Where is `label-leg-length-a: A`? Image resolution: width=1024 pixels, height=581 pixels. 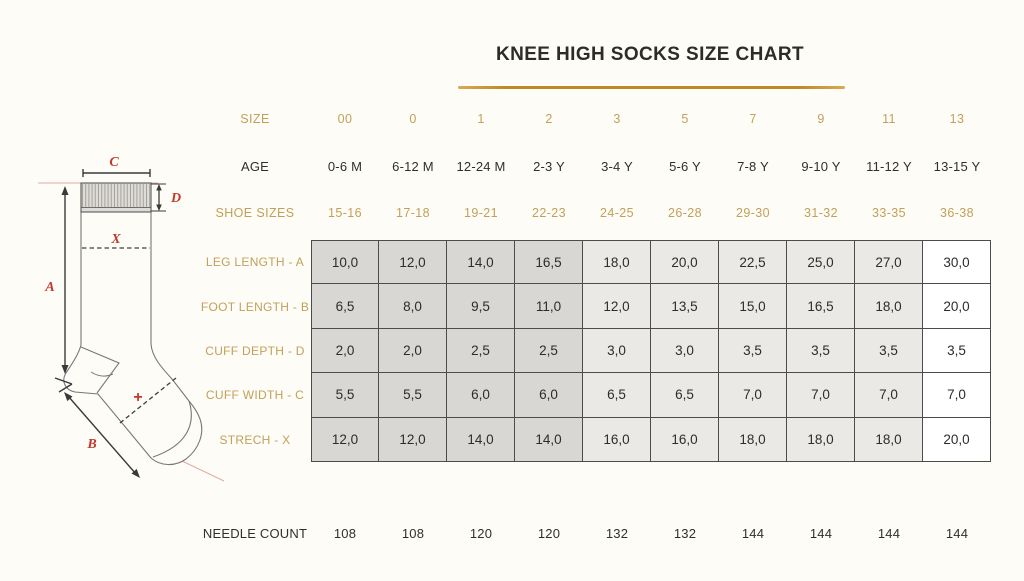
label-leg-length-a: A is located at coordinates (49, 287).